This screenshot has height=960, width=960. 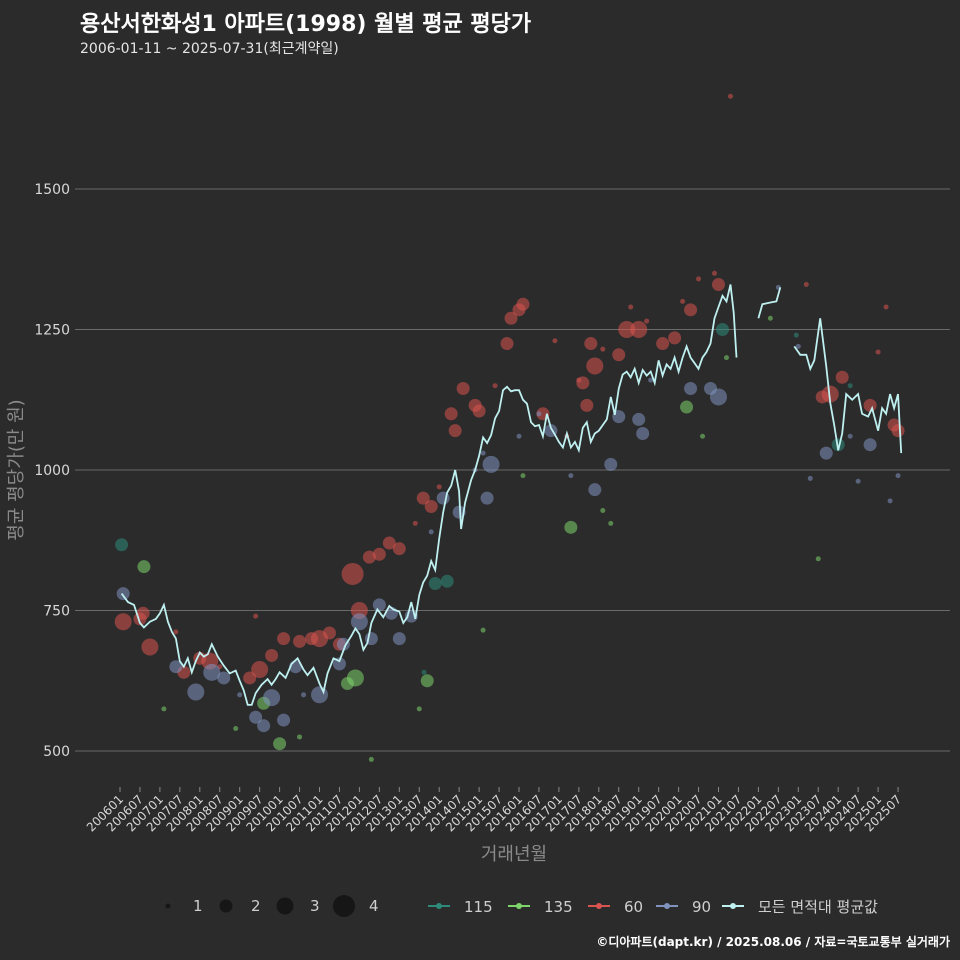 What do you see at coordinates (374, 906) in the screenshot?
I see `size-legend-label: 4` at bounding box center [374, 906].